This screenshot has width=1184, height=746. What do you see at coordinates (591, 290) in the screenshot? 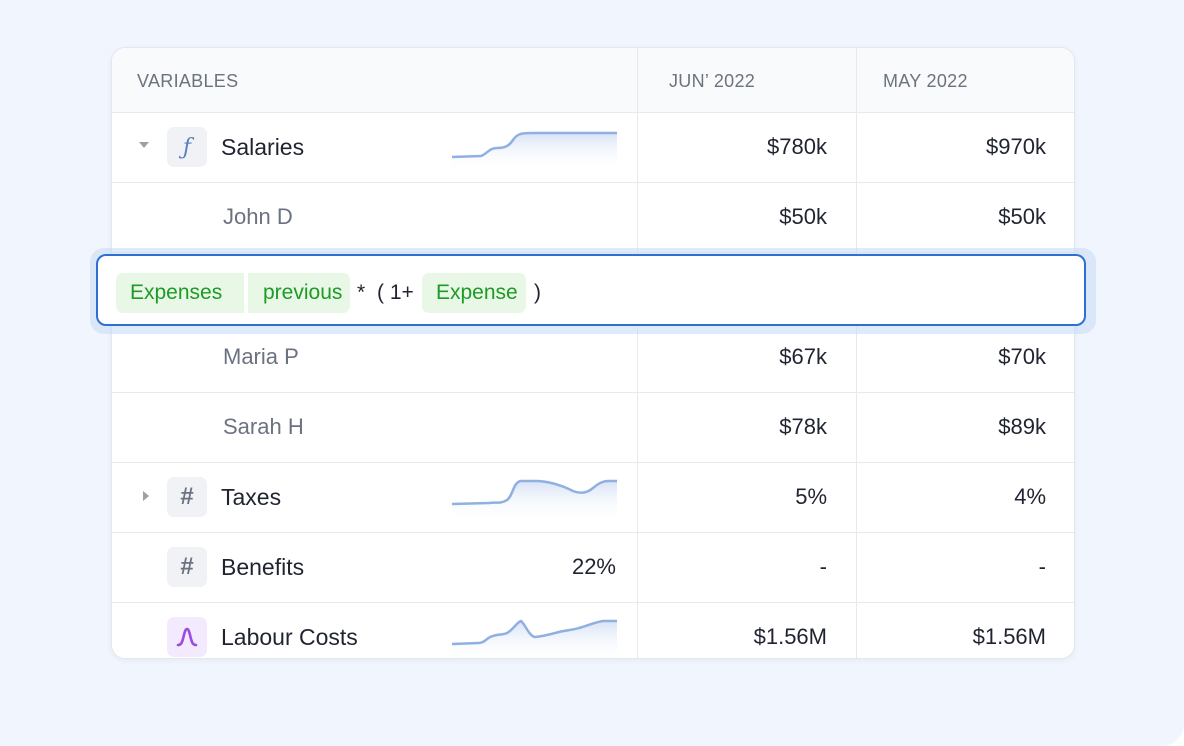
I see `formula-input: Expenses previous * ( 1+ Expense )` at bounding box center [591, 290].